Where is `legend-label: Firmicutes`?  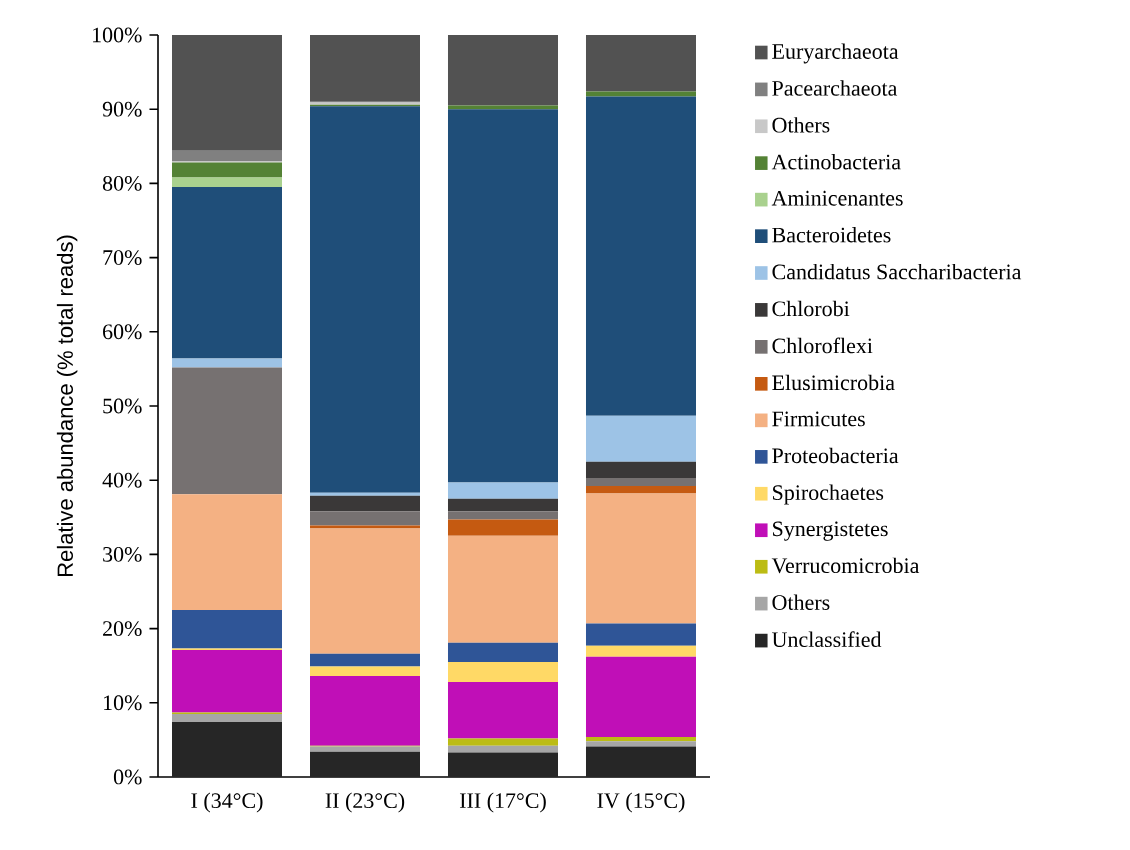
legend-label: Firmicutes is located at coordinates (818, 419).